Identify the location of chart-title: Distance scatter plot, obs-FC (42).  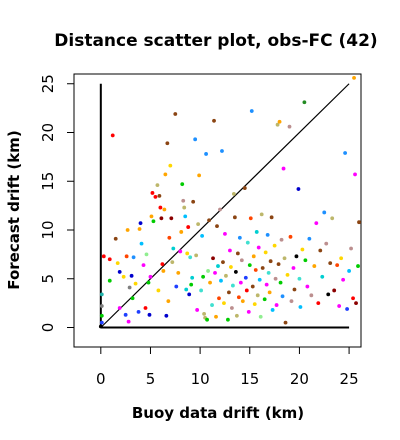
(215, 41).